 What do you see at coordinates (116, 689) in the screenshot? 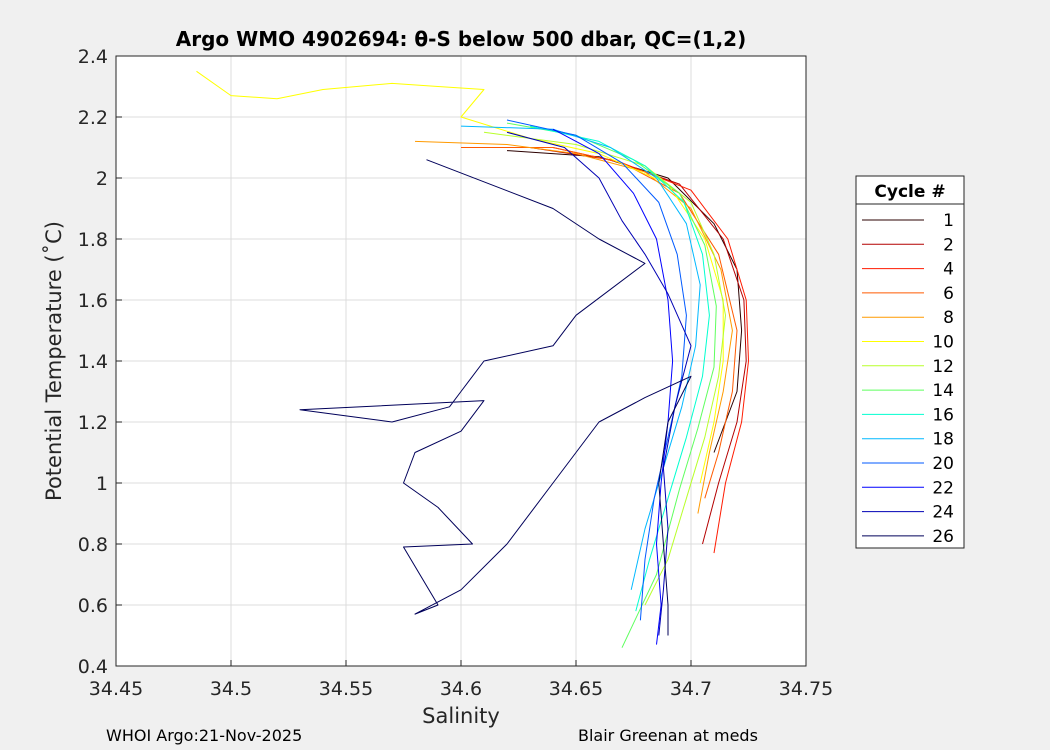
I see `x-tick-label: 34.45` at bounding box center [116, 689].